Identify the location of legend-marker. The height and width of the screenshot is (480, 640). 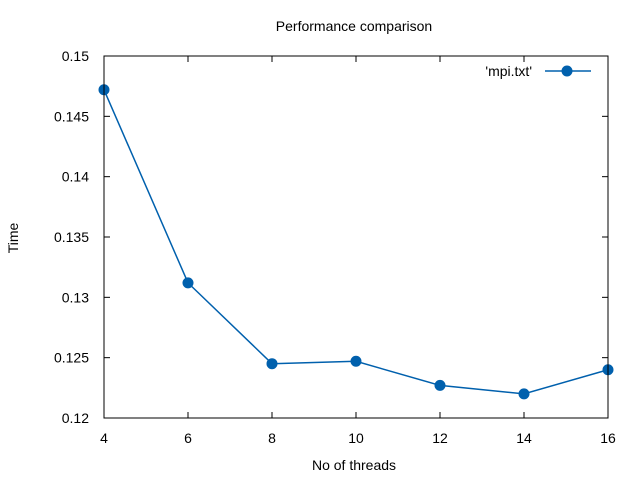
(567, 71).